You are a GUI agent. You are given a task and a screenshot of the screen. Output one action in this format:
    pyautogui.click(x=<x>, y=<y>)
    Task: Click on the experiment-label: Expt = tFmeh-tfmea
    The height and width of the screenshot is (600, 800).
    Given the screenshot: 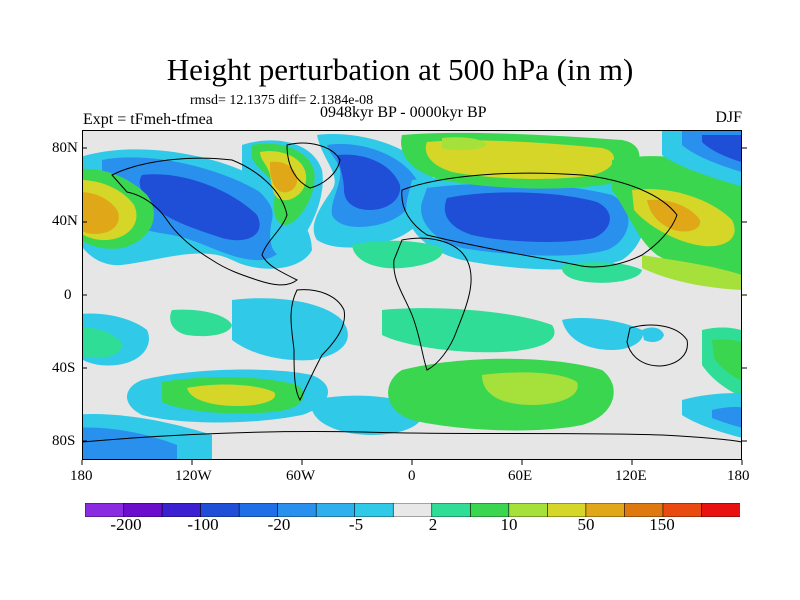 What is the action you would take?
    pyautogui.click(x=148, y=119)
    